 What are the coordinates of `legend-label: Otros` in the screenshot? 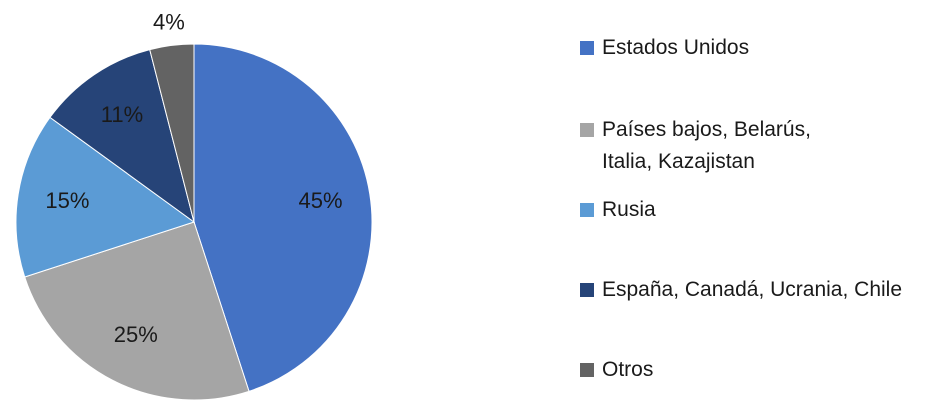 It's located at (628, 369).